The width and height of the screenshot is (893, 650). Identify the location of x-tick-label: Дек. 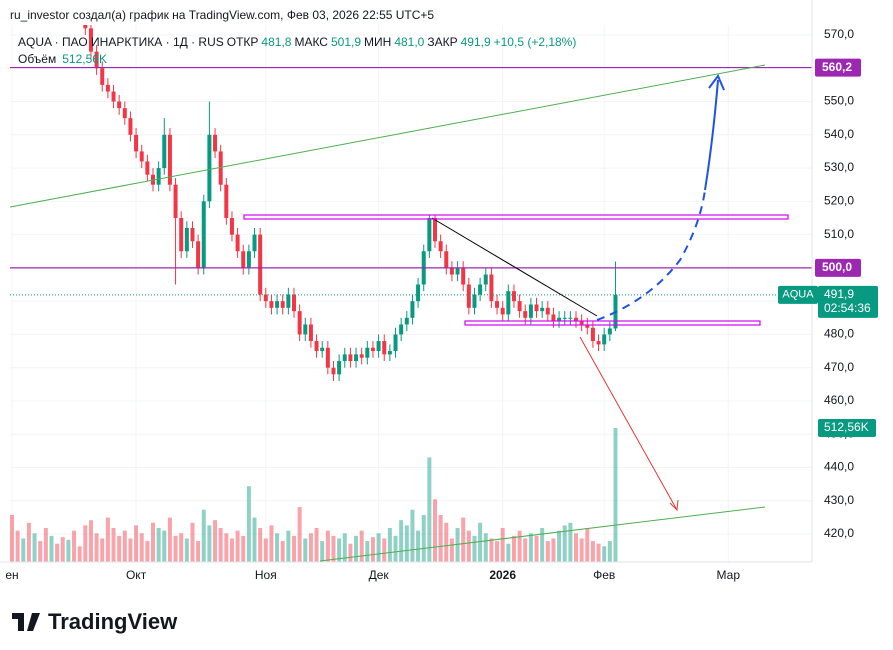
(379, 575).